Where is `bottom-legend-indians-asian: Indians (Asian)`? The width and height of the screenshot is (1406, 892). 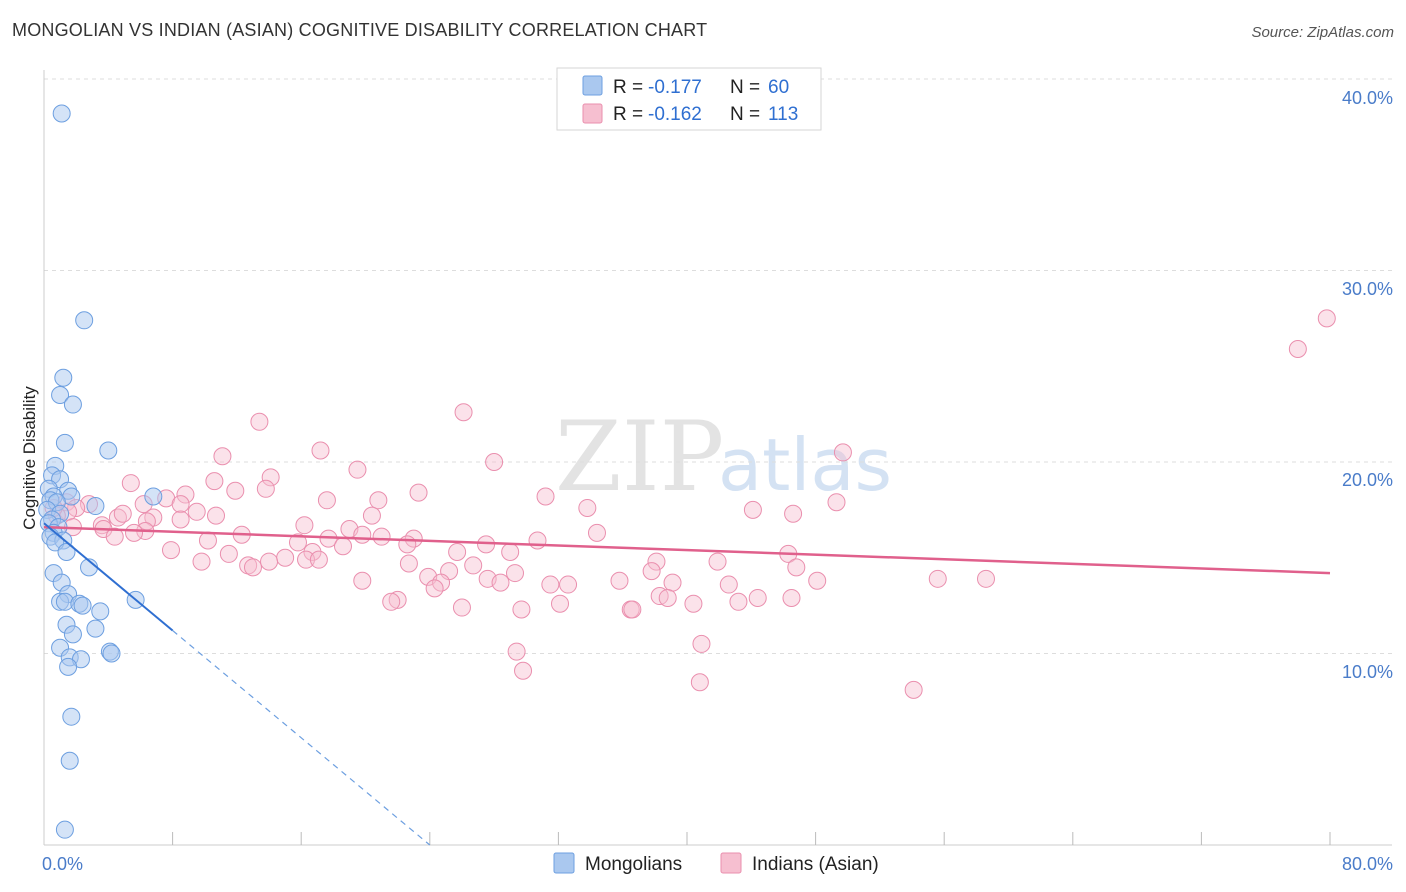
bottom-legend-indians-asian: Indians (Asian) is located at coordinates (815, 864).